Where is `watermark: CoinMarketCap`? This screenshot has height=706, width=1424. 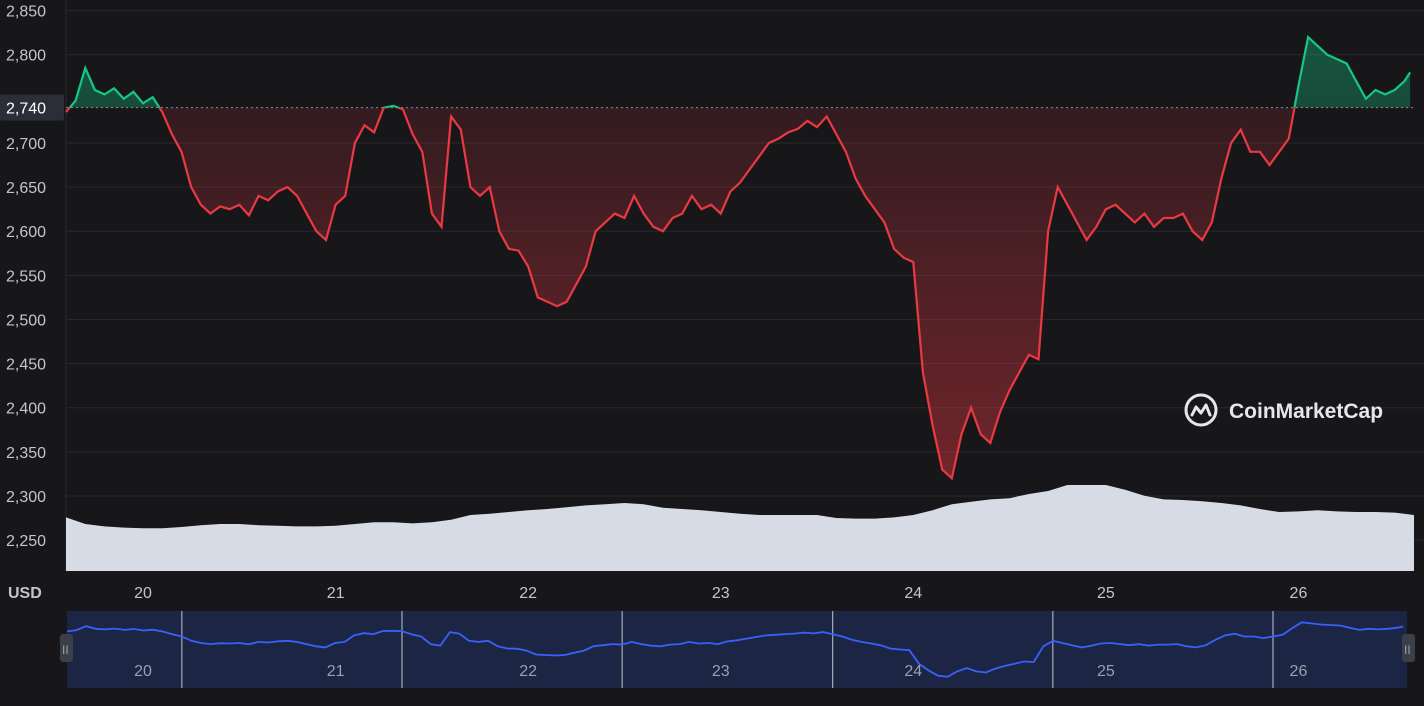
watermark: CoinMarketCap is located at coordinates (1283, 410).